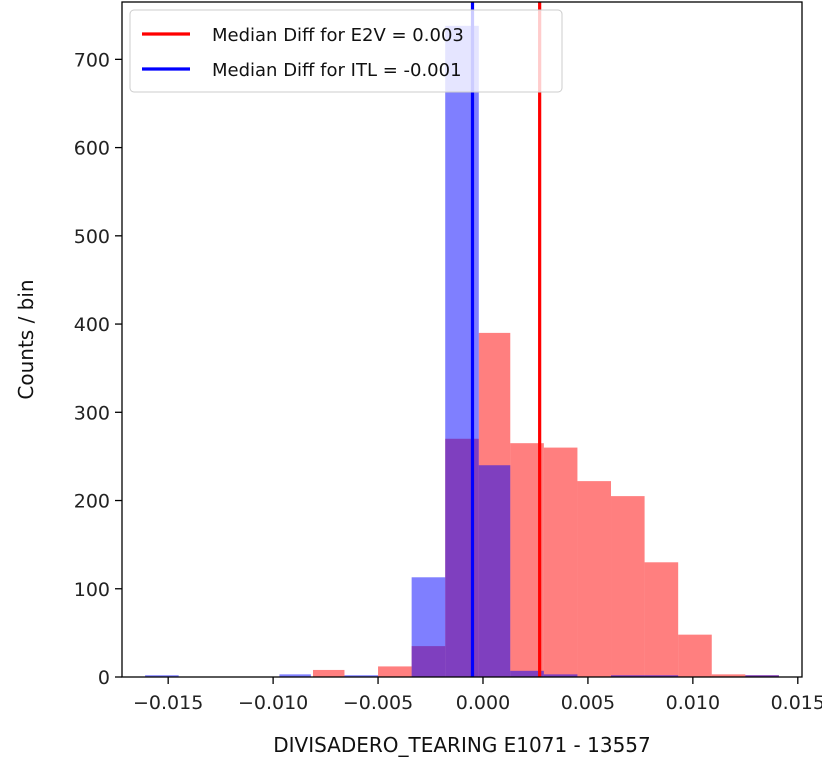 This screenshot has width=822, height=765. What do you see at coordinates (92, 149) in the screenshot?
I see `y-tick-label-6: 600` at bounding box center [92, 149].